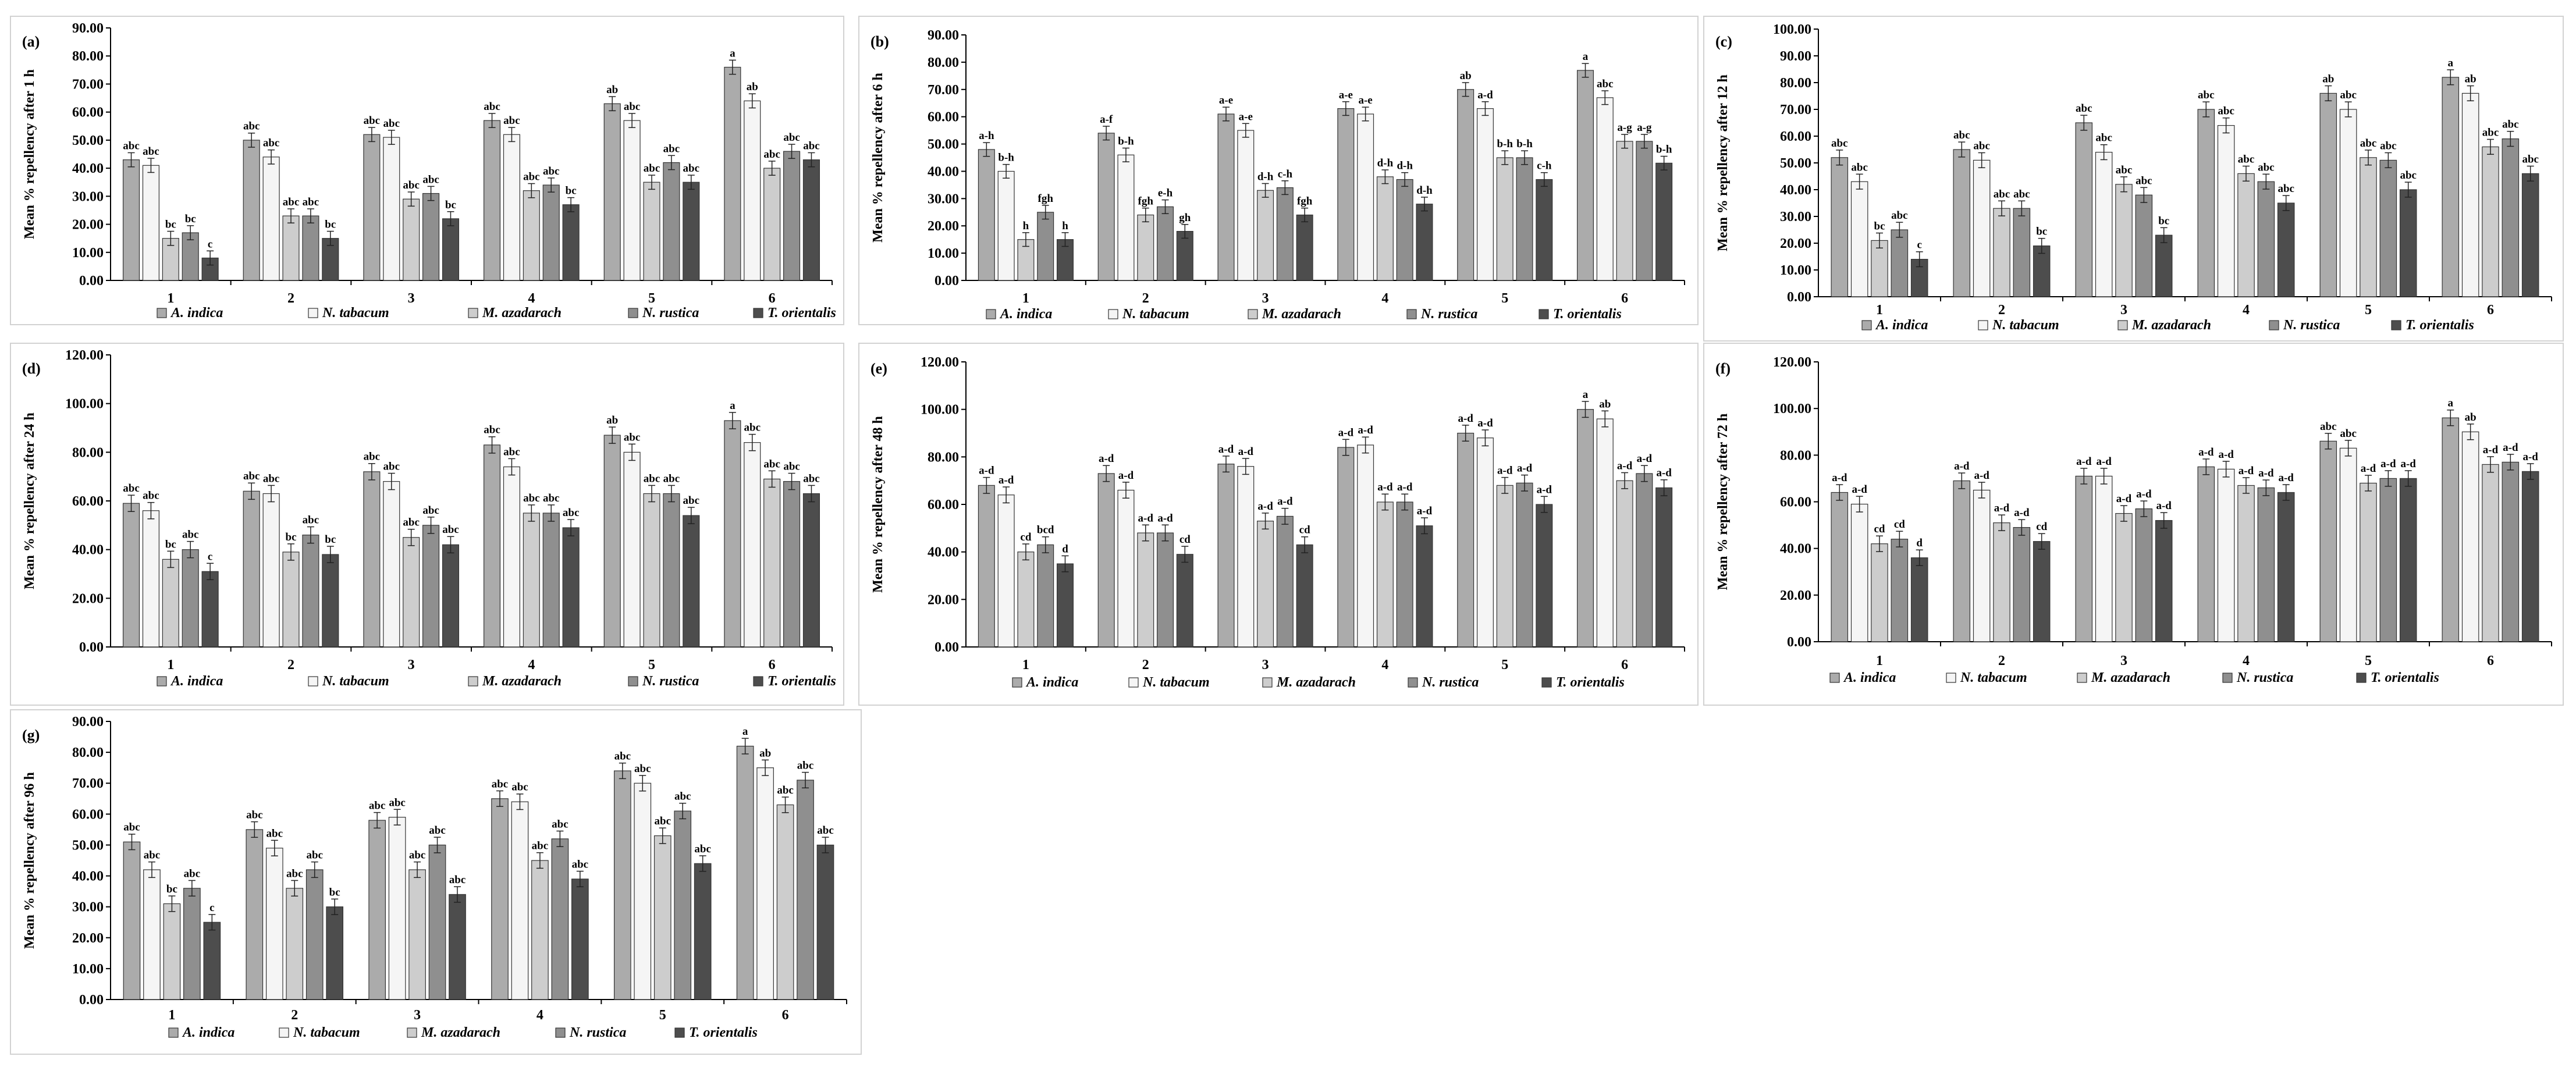  I want to click on legend-label: T. orientalis, so click(2405, 677).